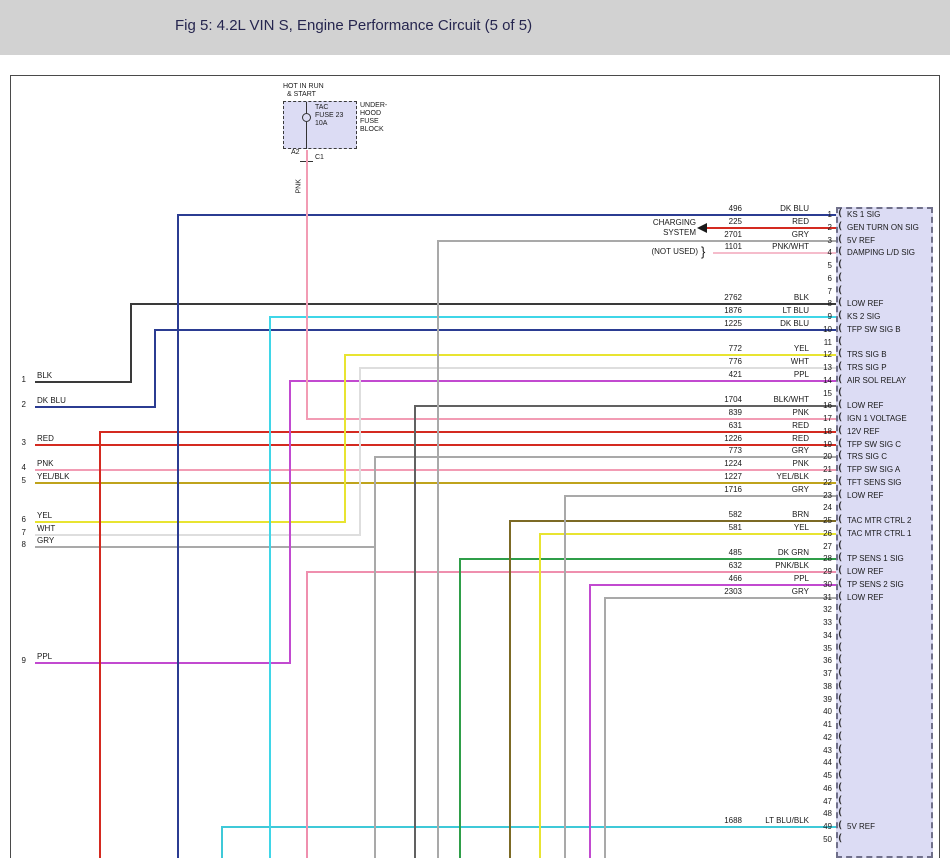 The height and width of the screenshot is (858, 950). What do you see at coordinates (827, 813) in the screenshot?
I see `pin-number: 48` at bounding box center [827, 813].